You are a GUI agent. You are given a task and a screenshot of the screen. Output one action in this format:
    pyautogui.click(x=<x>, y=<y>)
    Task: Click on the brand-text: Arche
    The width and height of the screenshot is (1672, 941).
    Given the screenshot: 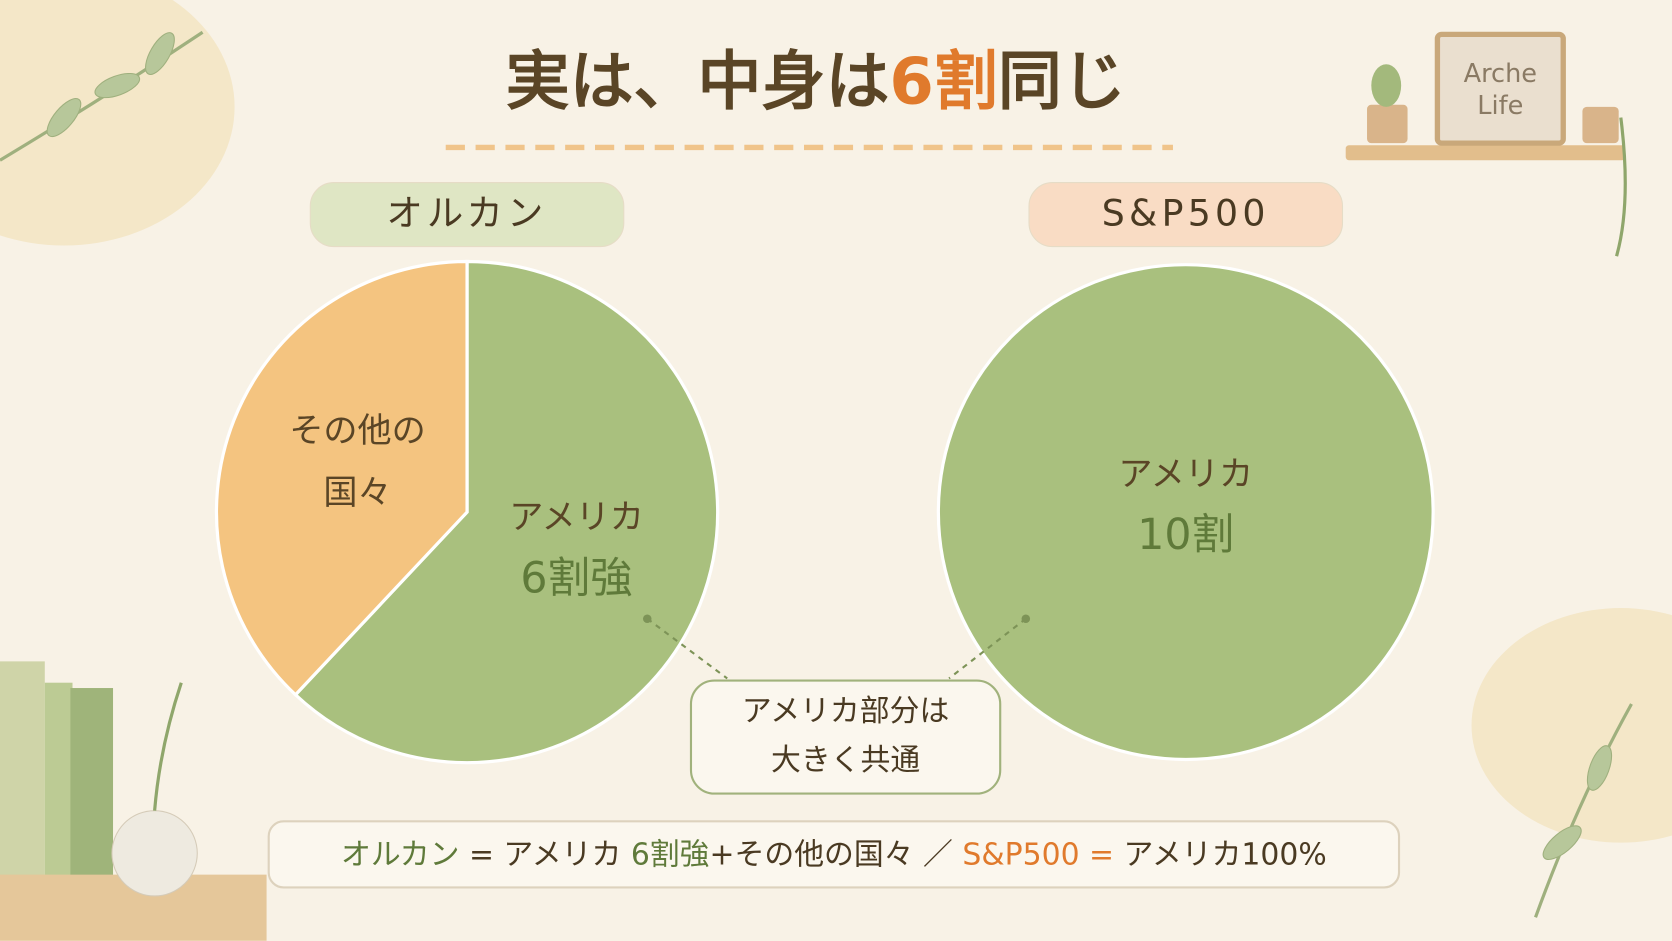 What is the action you would take?
    pyautogui.click(x=1500, y=74)
    